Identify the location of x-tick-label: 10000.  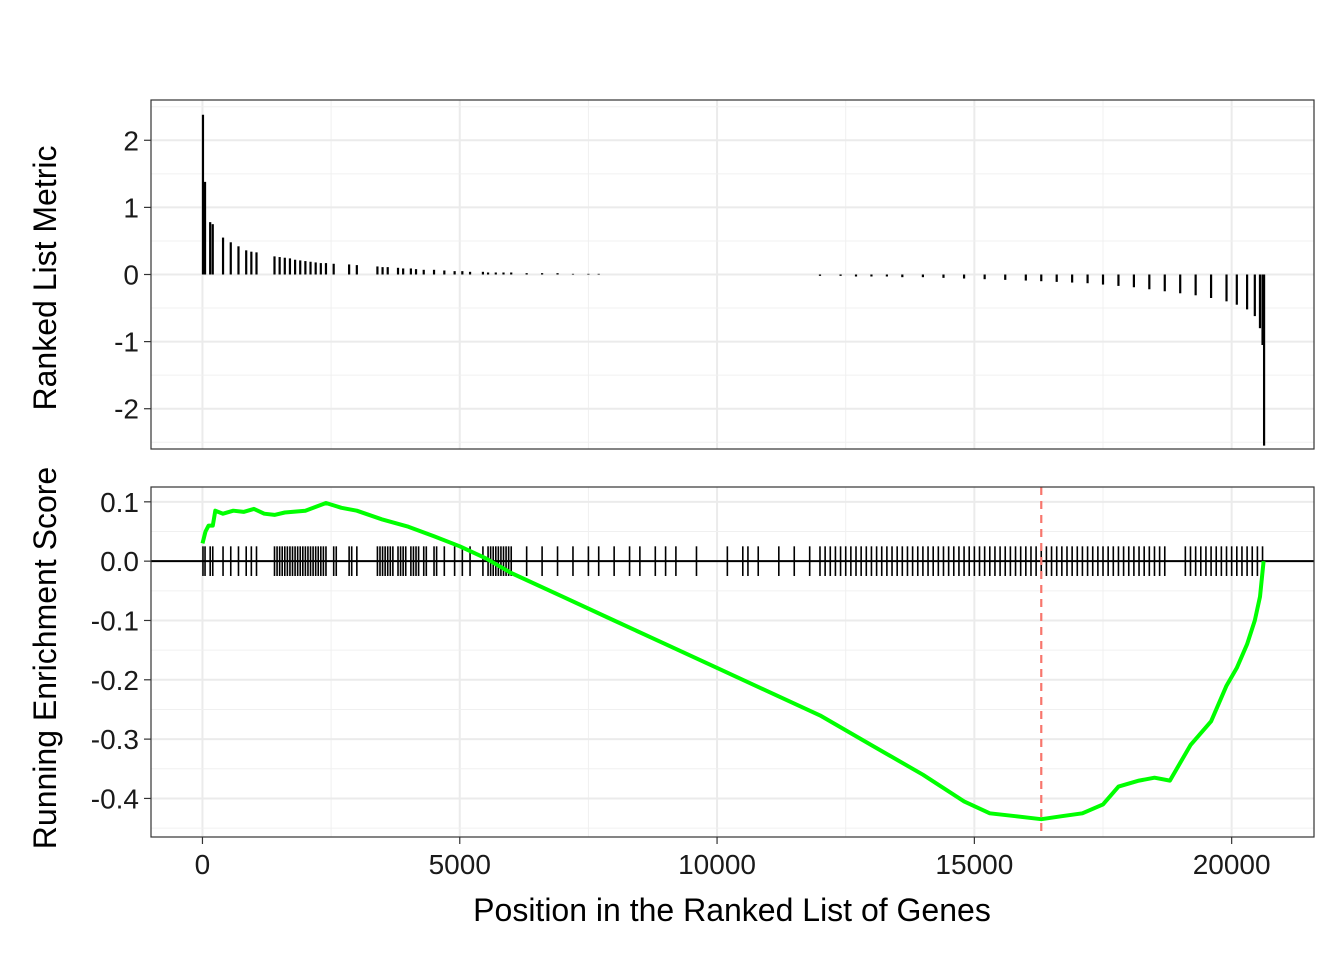
(717, 864).